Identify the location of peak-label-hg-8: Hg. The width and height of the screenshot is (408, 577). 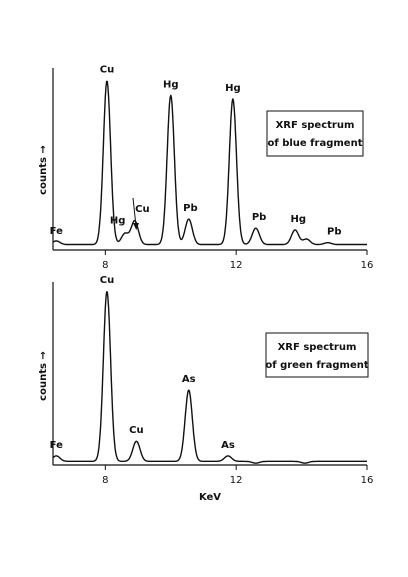
(299, 219).